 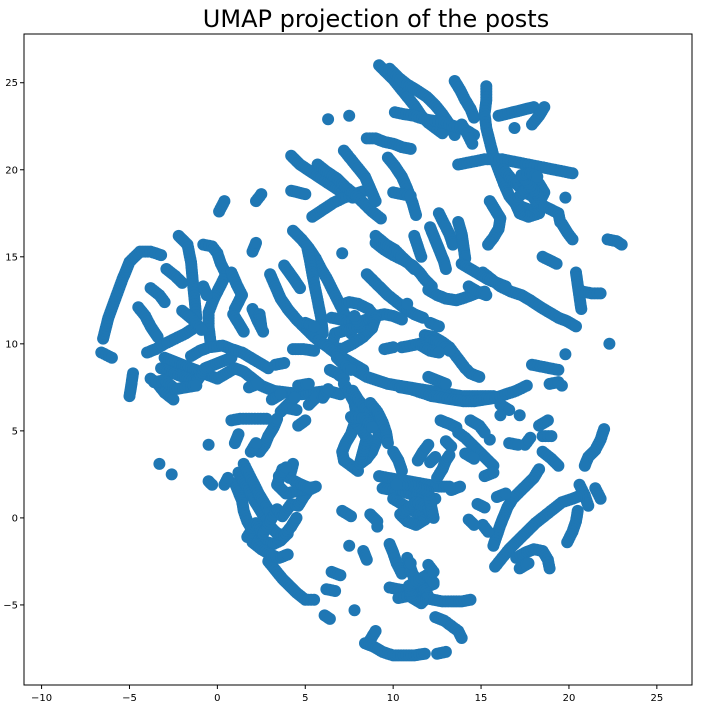 What do you see at coordinates (217, 698) in the screenshot?
I see `x-tick-label: 0` at bounding box center [217, 698].